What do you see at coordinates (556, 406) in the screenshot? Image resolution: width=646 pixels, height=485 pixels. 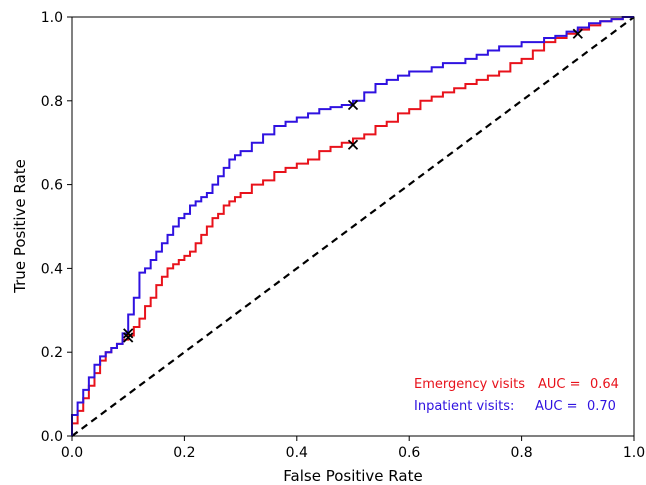 I see `legend-inpatient-visits-auc-label: AUC =` at bounding box center [556, 406].